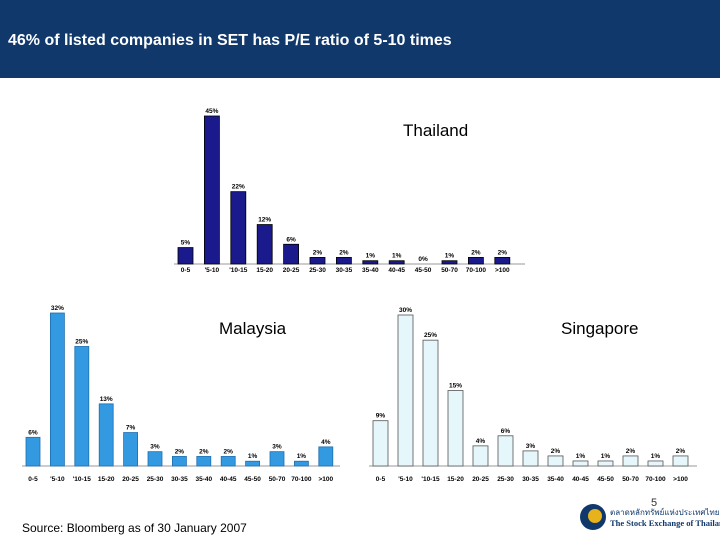 The width and height of the screenshot is (720, 540). What do you see at coordinates (291, 270) in the screenshot?
I see `thailand-category-label: 20-25` at bounding box center [291, 270].